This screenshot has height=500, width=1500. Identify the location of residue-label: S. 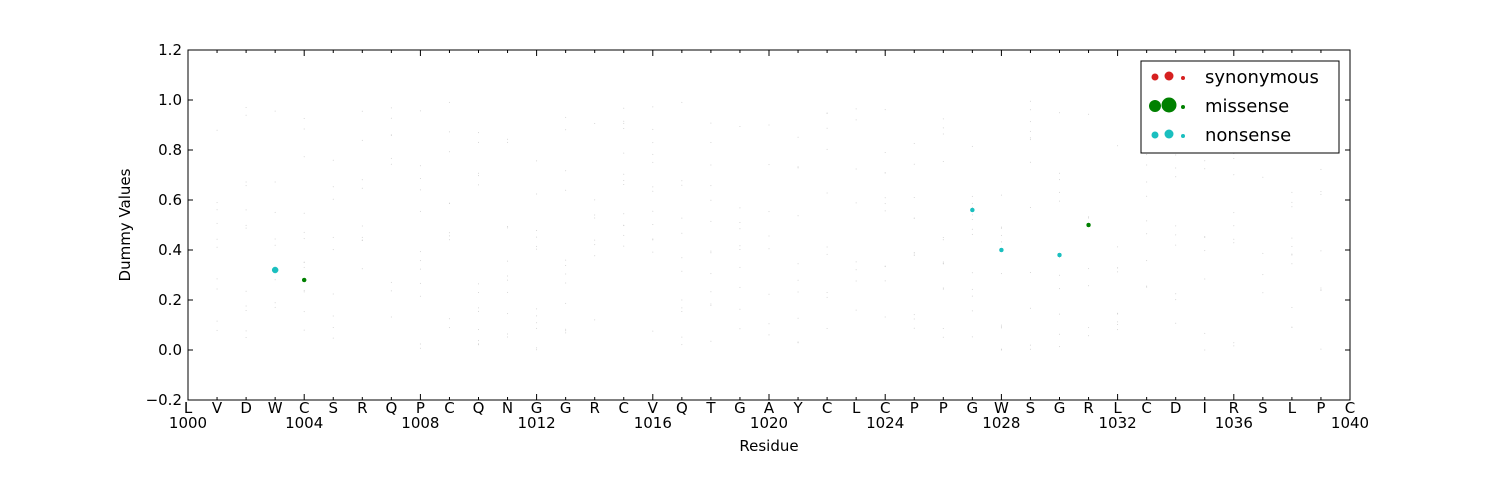
(1263, 408).